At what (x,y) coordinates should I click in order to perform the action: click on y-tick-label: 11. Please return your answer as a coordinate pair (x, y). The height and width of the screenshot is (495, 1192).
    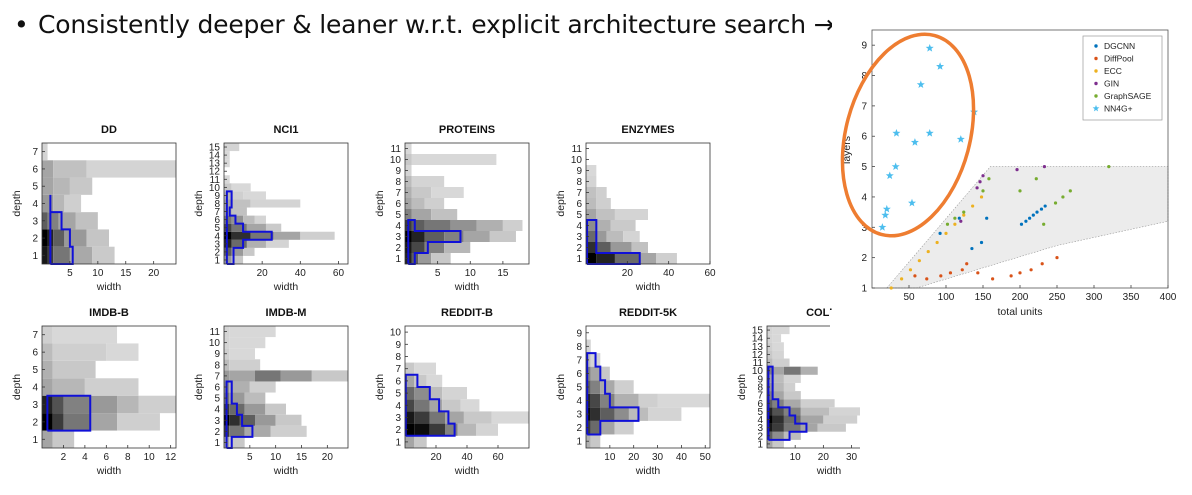
    Looking at the image, I should click on (215, 332).